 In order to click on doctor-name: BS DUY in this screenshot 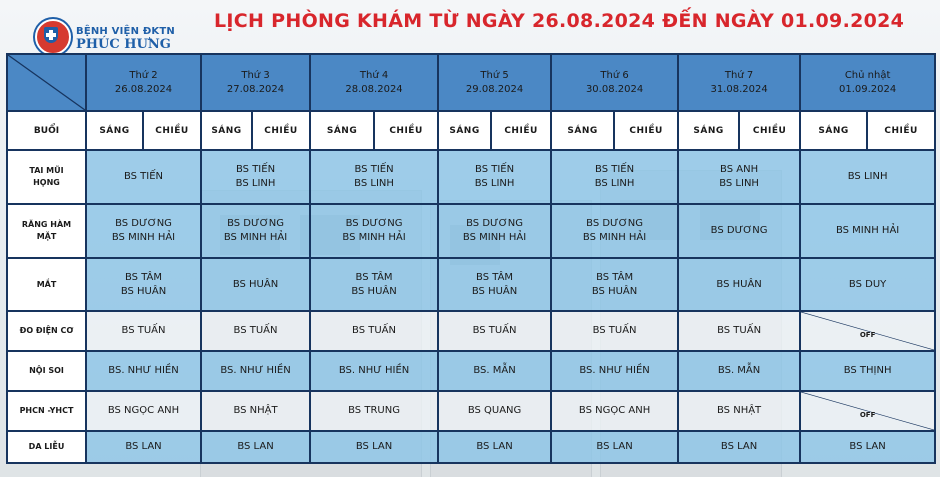, I will do `click(867, 284)`.